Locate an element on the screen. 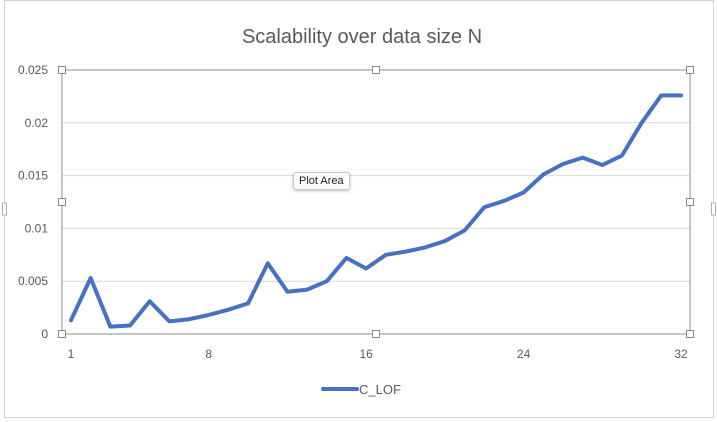 The height and width of the screenshot is (422, 717). x-tick-label: 1 is located at coordinates (71, 354).